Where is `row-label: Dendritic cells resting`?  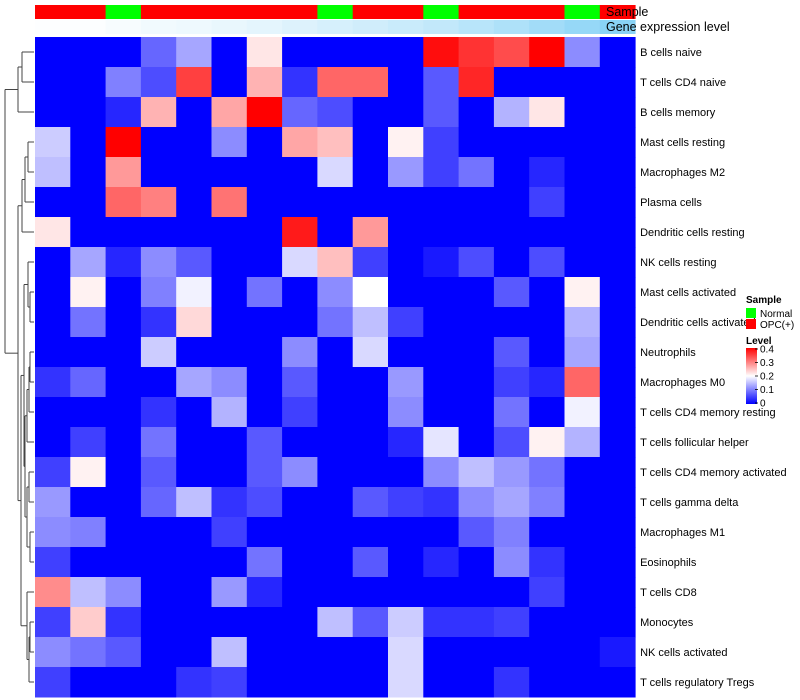
row-label: Dendritic cells resting is located at coordinates (692, 233).